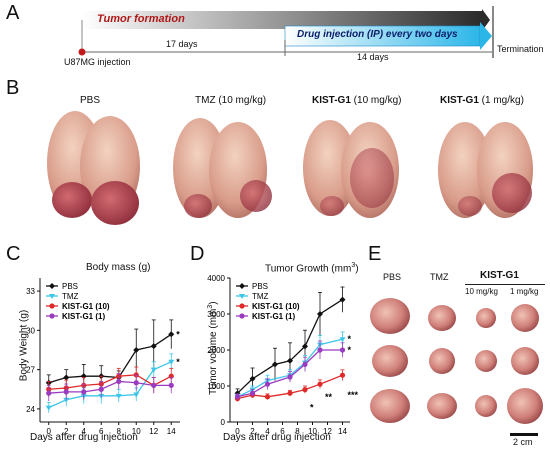  I want to click on photo-label-kist10: KIST-G1 (10 mg/kg), so click(357, 100).